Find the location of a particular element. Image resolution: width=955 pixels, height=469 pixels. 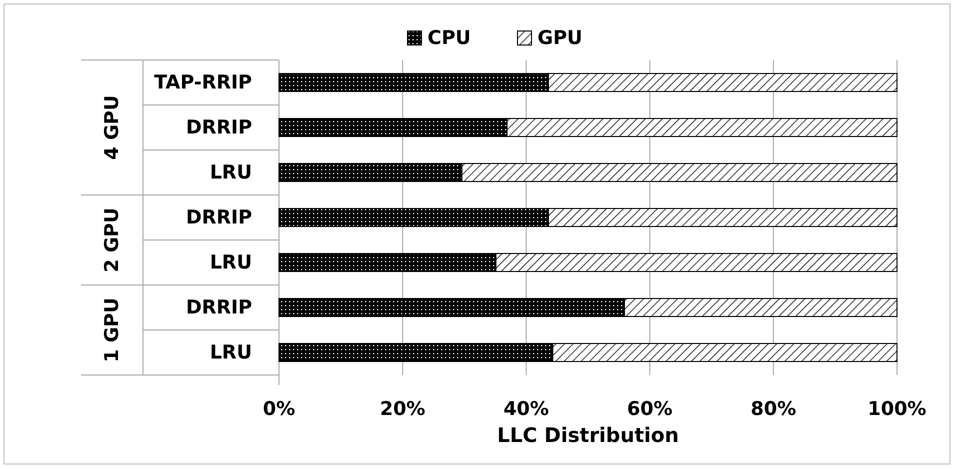

text: 4 GPU is located at coordinates (112, 127).